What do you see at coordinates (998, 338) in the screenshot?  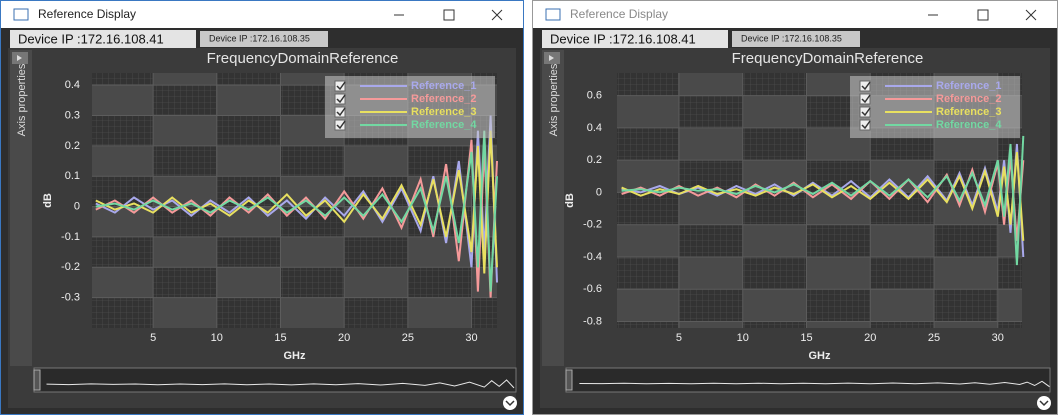 I see `x-tick-label: 30` at bounding box center [998, 338].